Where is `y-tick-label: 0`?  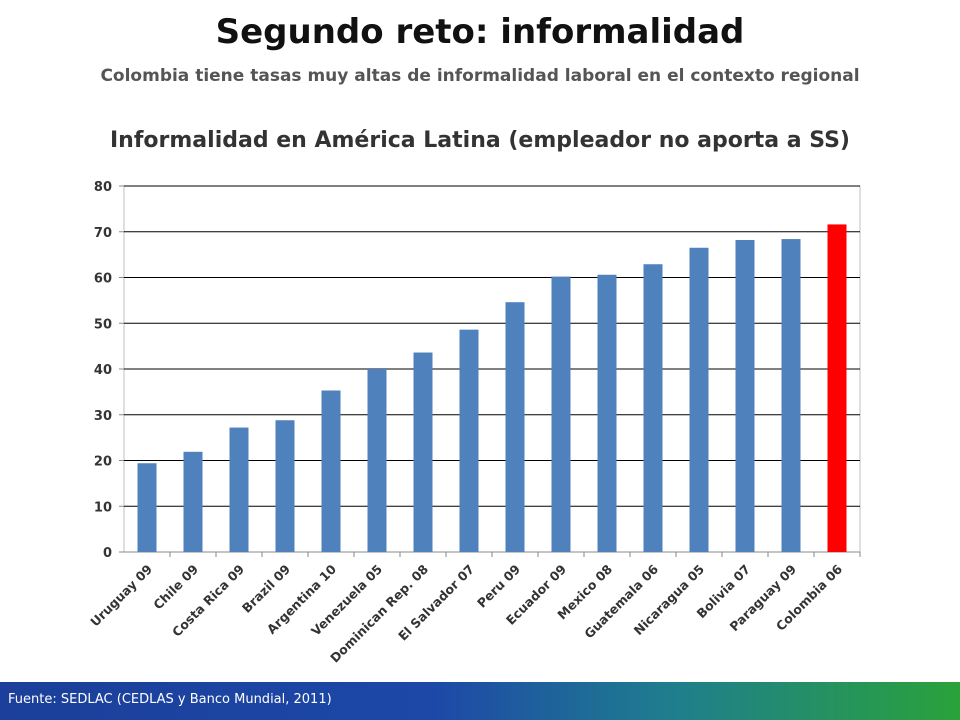 y-tick-label: 0 is located at coordinates (107, 553).